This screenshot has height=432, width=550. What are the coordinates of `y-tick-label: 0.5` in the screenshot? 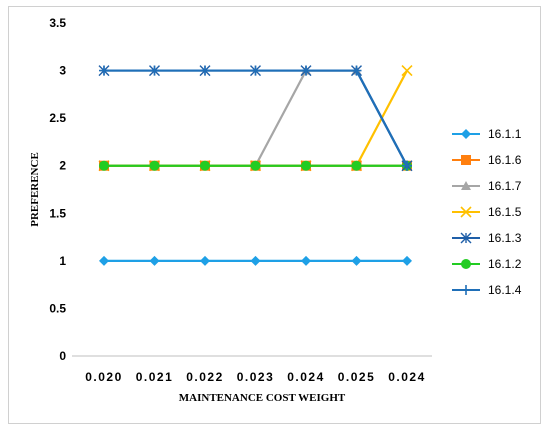 It's located at (57, 308).